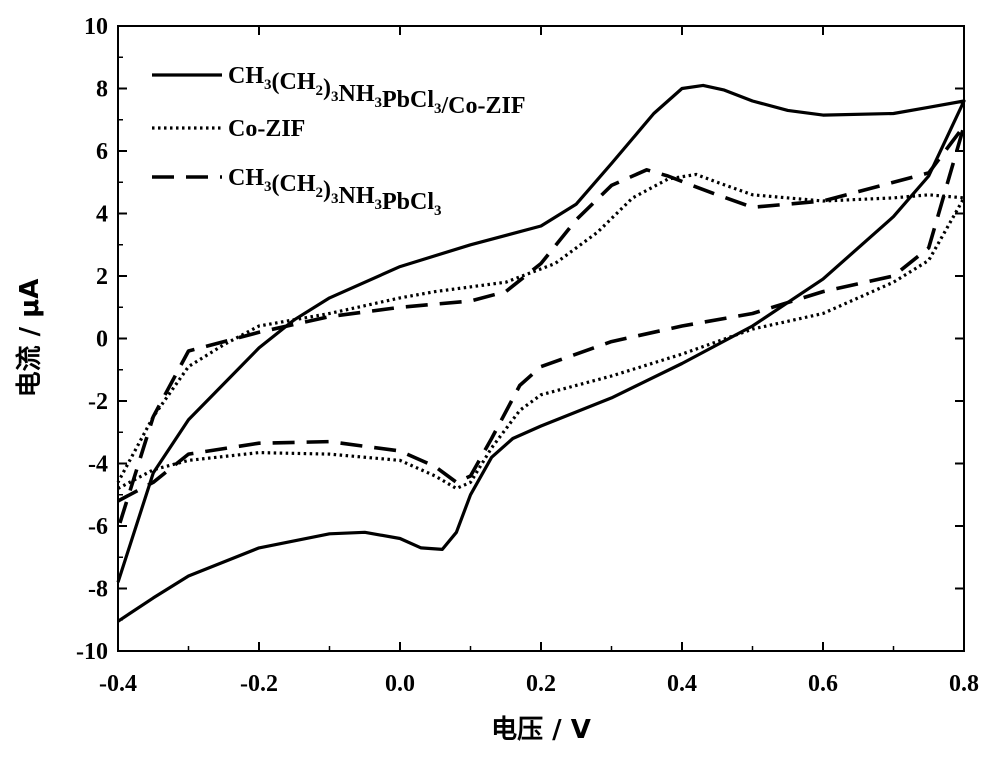  I want to click on y-axis-title: 电流 / μA, so click(30, 338).